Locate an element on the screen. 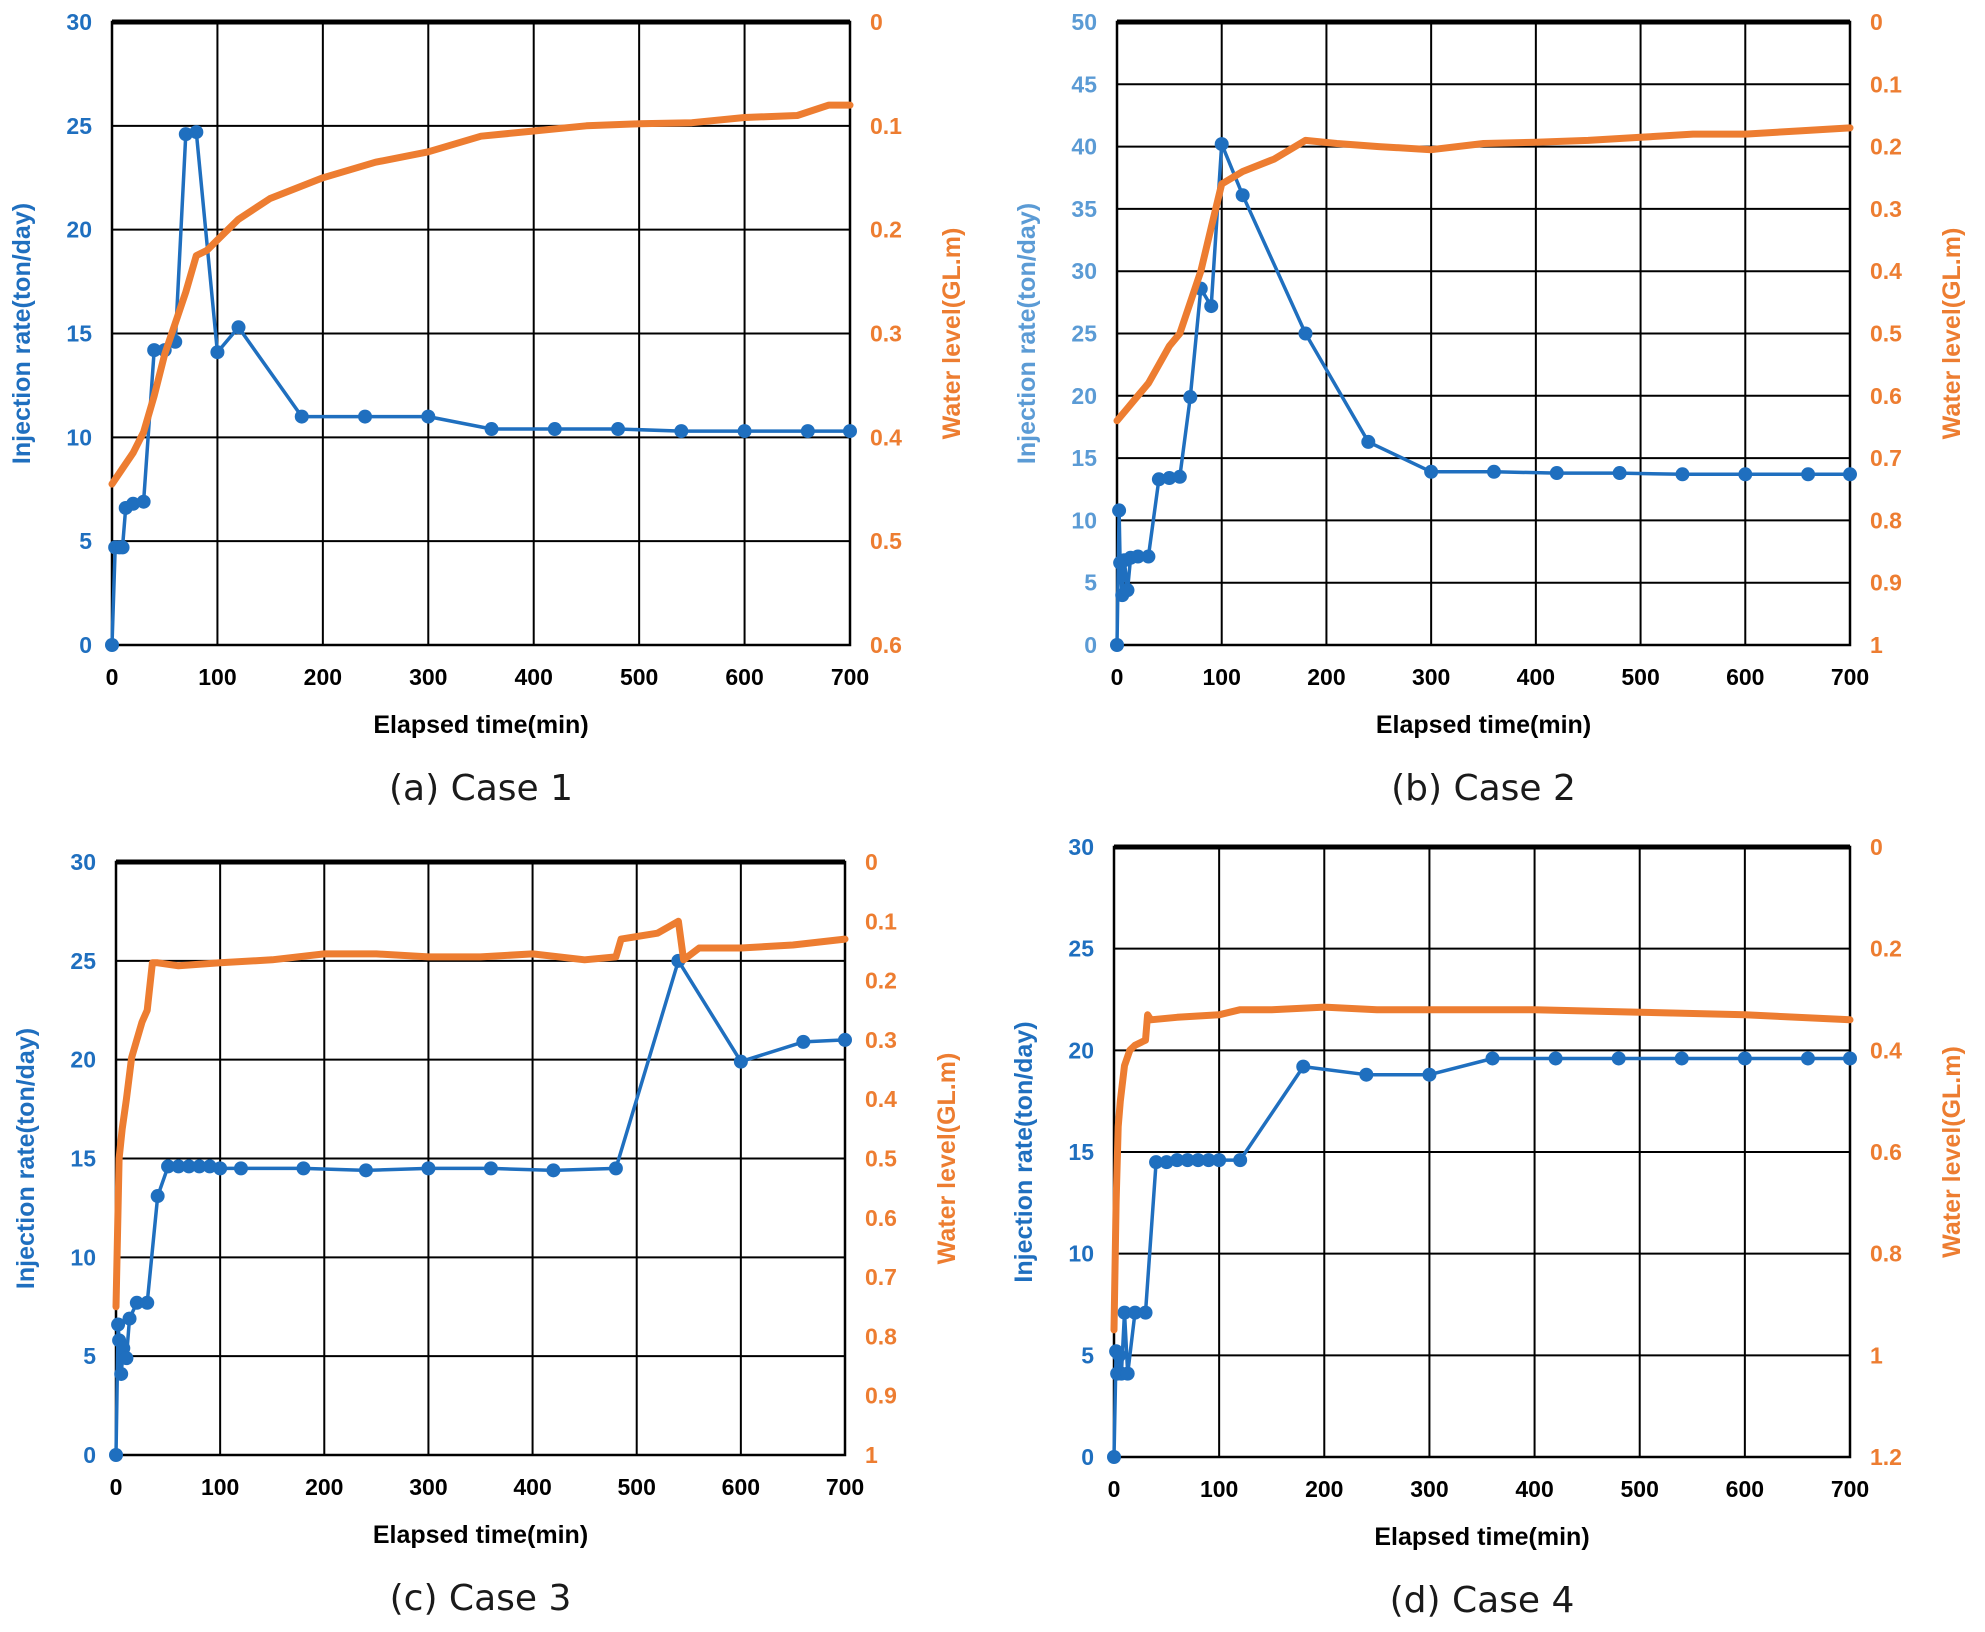 This screenshot has height=1632, width=1985. x-tick-label: 500 is located at coordinates (1640, 1489).